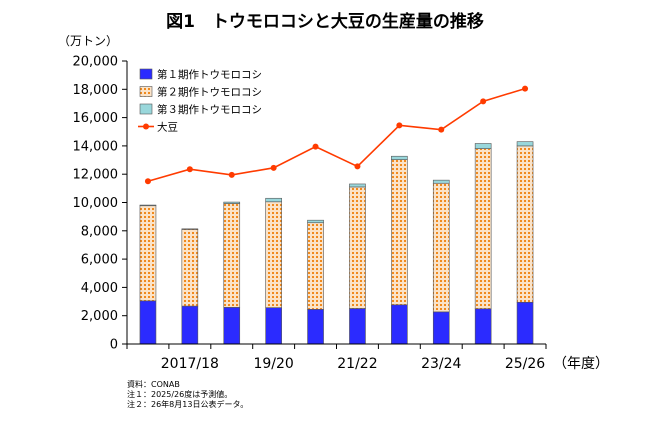  I want to click on soybean-line-series, so click(336, 135).